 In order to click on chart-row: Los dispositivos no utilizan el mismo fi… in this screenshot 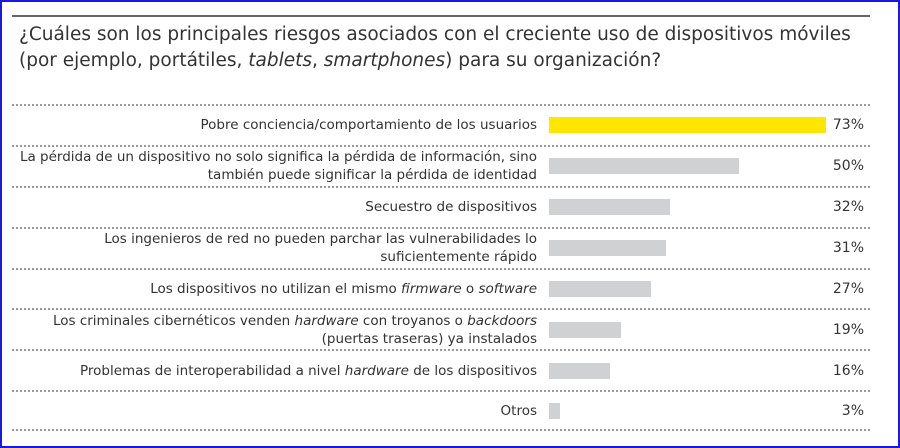, I will do `click(441, 288)`.